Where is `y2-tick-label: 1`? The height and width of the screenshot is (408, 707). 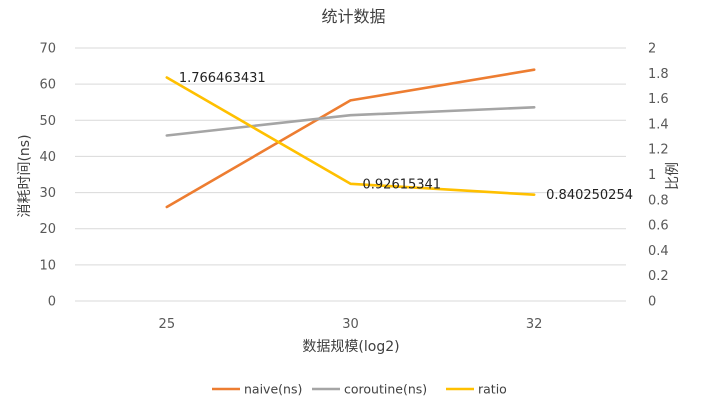 y2-tick-label: 1 is located at coordinates (652, 175).